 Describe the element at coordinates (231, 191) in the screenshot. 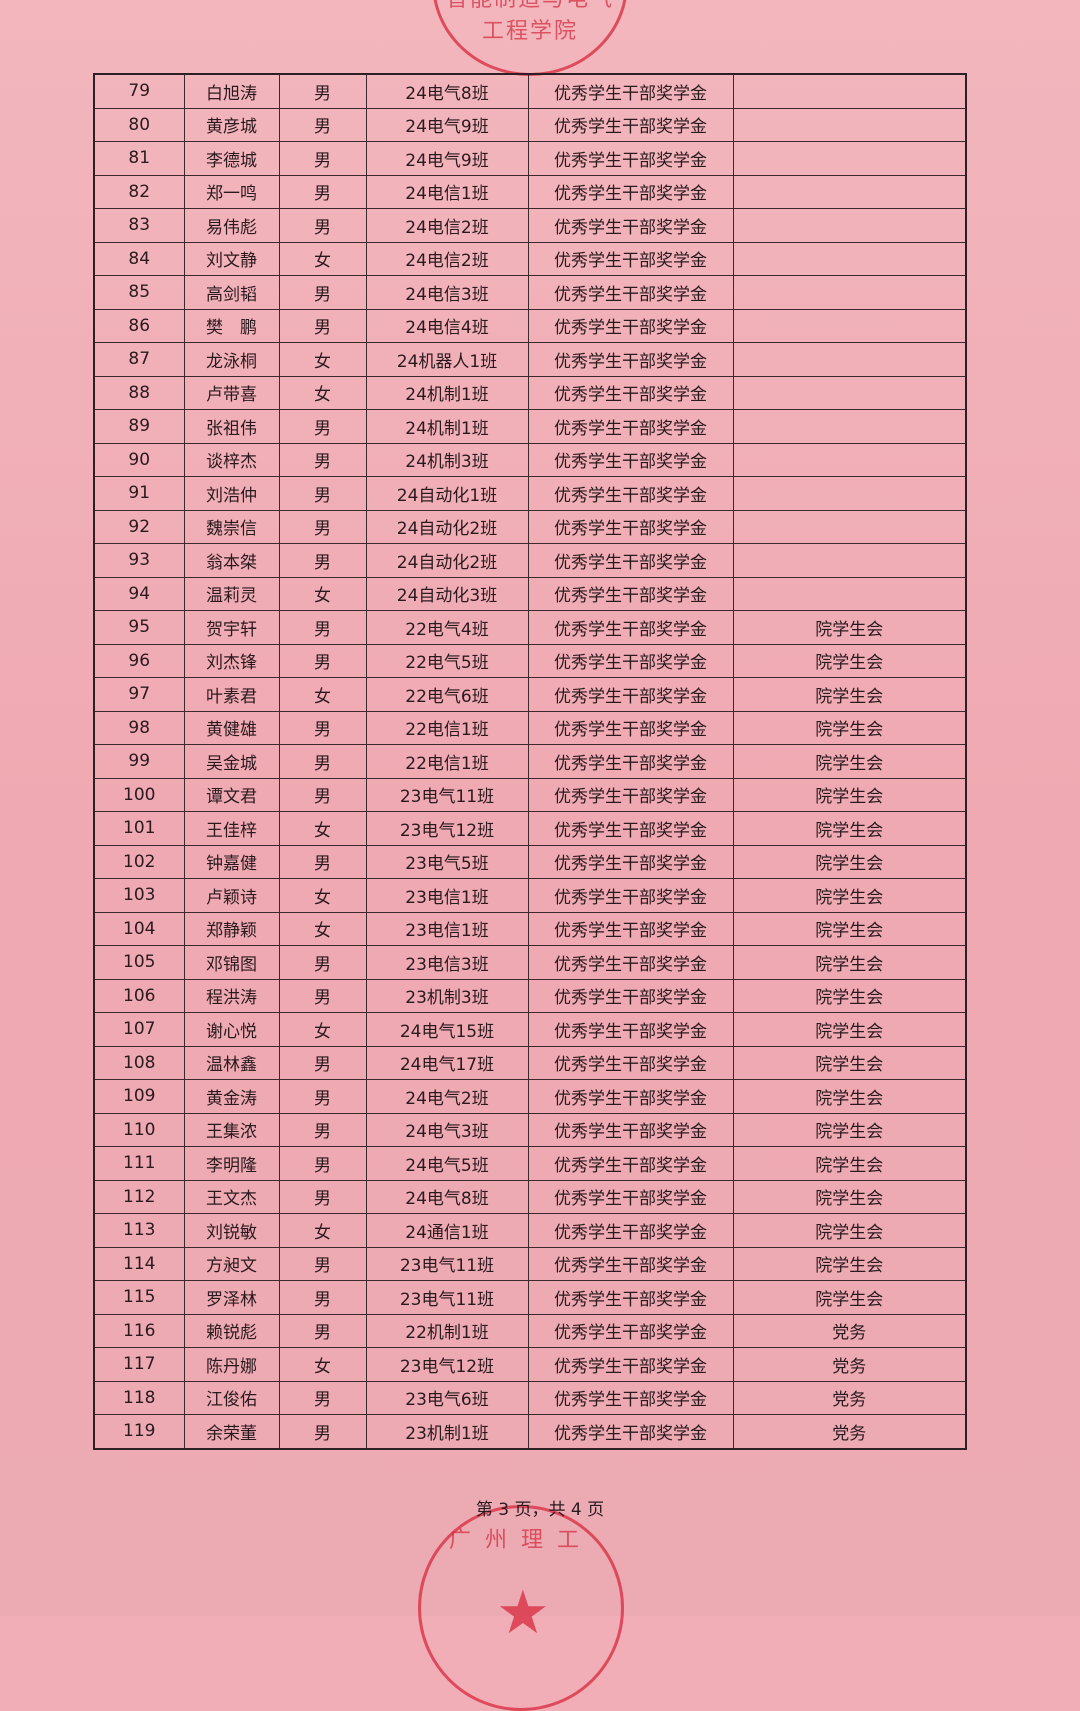

I see `cell-name: 郑一鸣` at that location.